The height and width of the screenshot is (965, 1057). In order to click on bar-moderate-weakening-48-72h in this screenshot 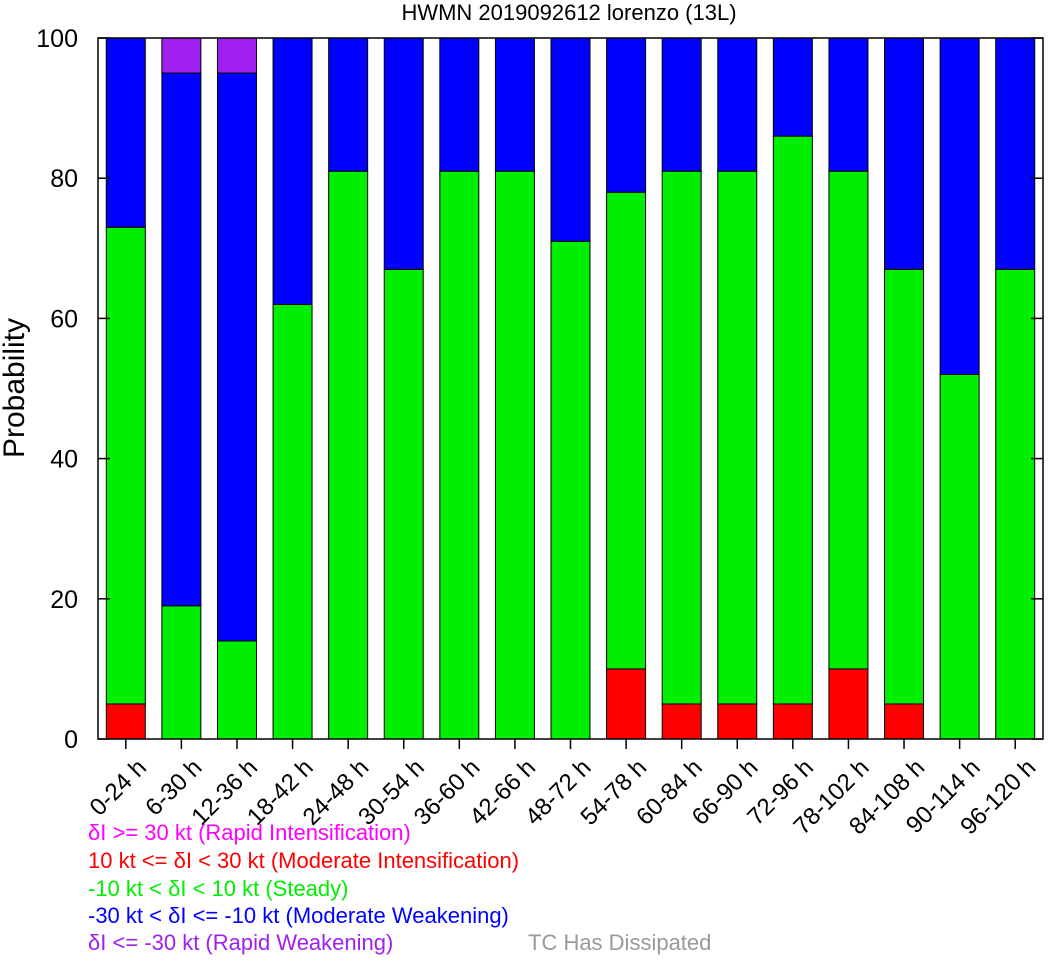, I will do `click(570, 139)`.